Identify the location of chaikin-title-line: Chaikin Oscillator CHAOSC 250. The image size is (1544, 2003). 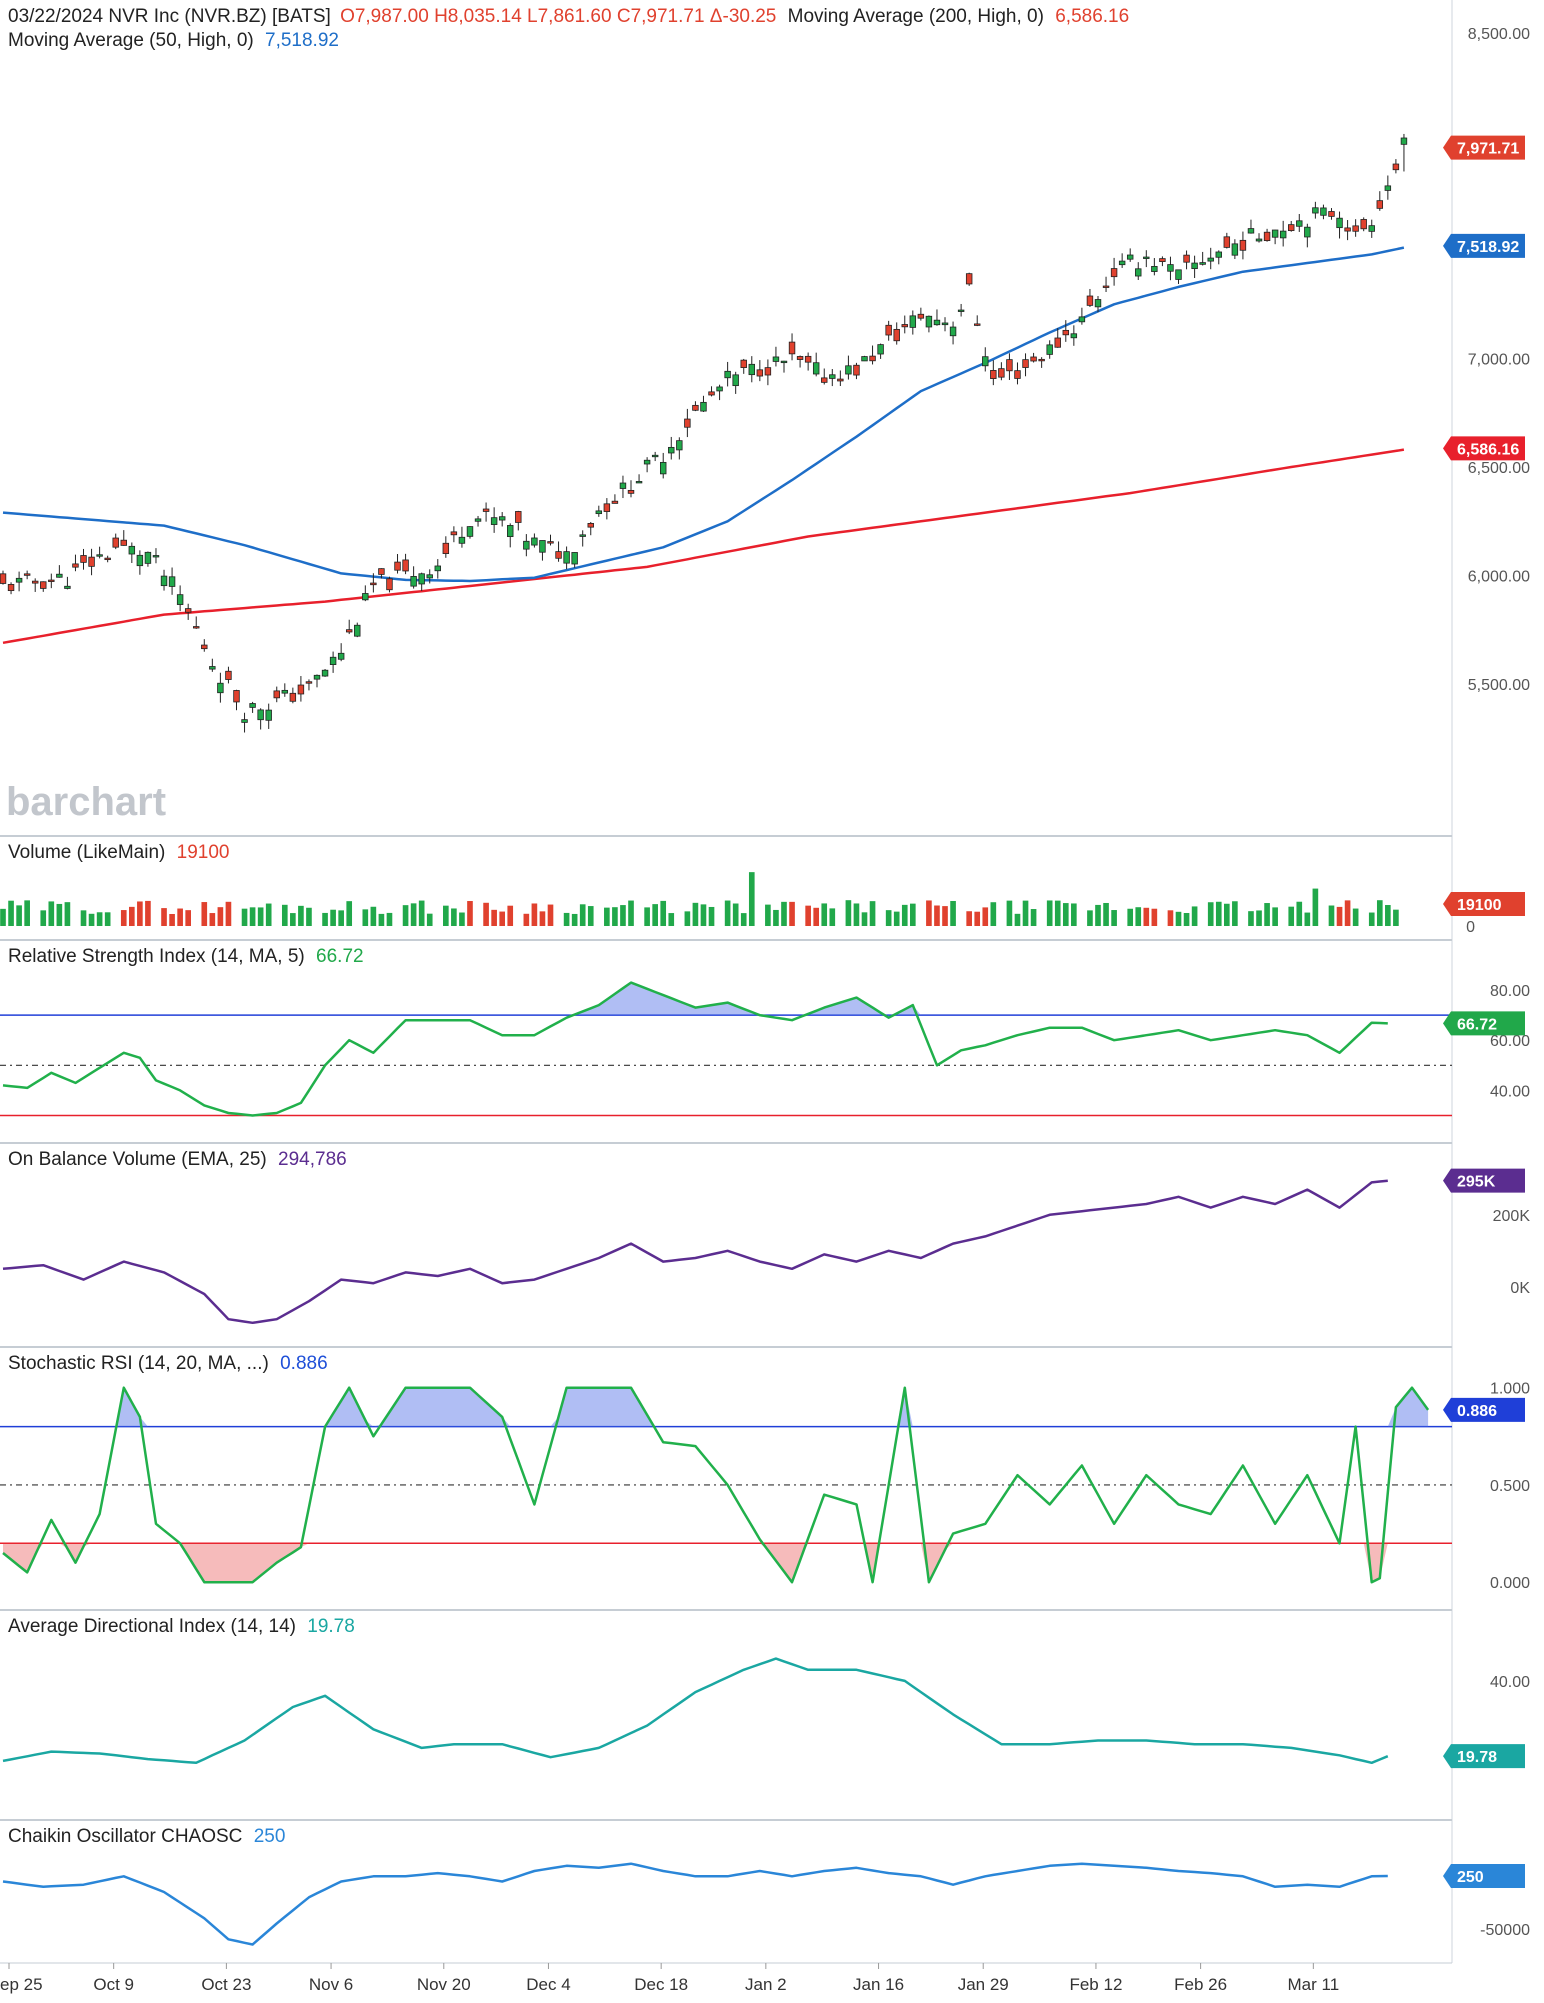
(146, 1836).